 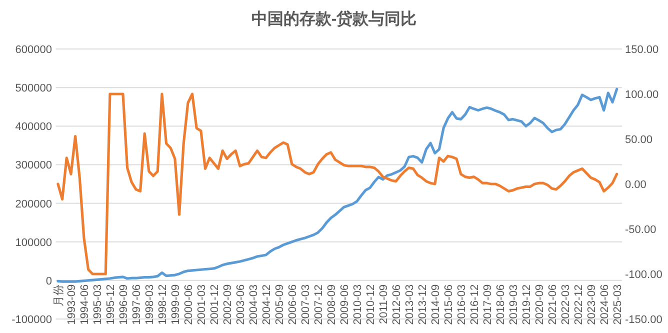 What do you see at coordinates (110, 304) in the screenshot?
I see `x-tick-label: 1995-12` at bounding box center [110, 304].